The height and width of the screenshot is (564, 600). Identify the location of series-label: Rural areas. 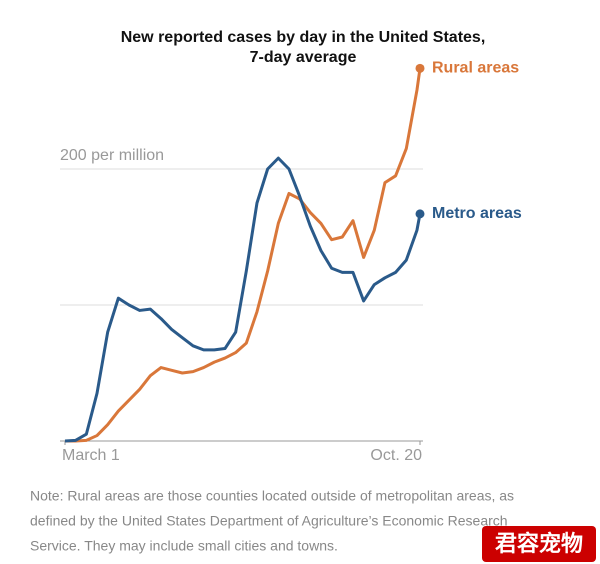
(475, 68).